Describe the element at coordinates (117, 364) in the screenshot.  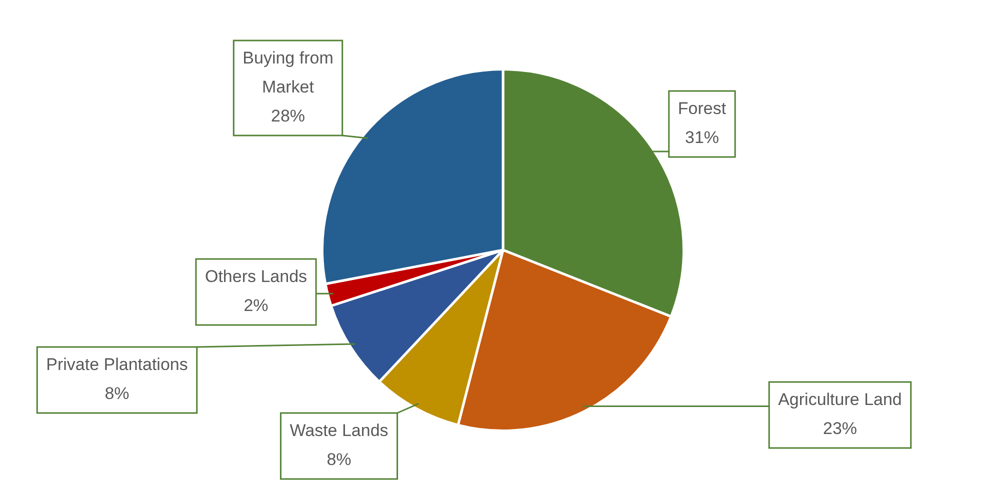
I see `slice-label: Private Plantations` at that location.